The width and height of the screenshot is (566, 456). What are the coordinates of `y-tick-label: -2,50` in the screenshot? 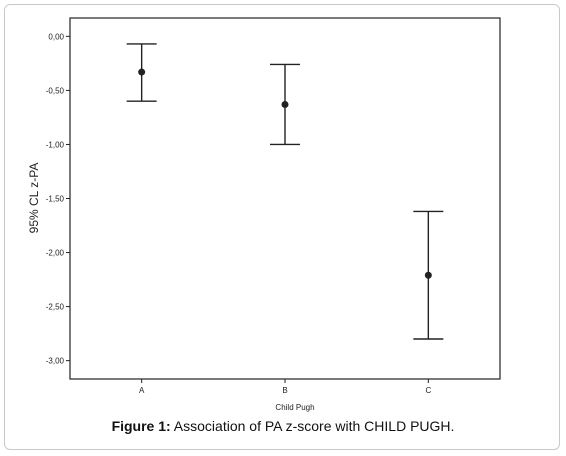 It's located at (55, 307).